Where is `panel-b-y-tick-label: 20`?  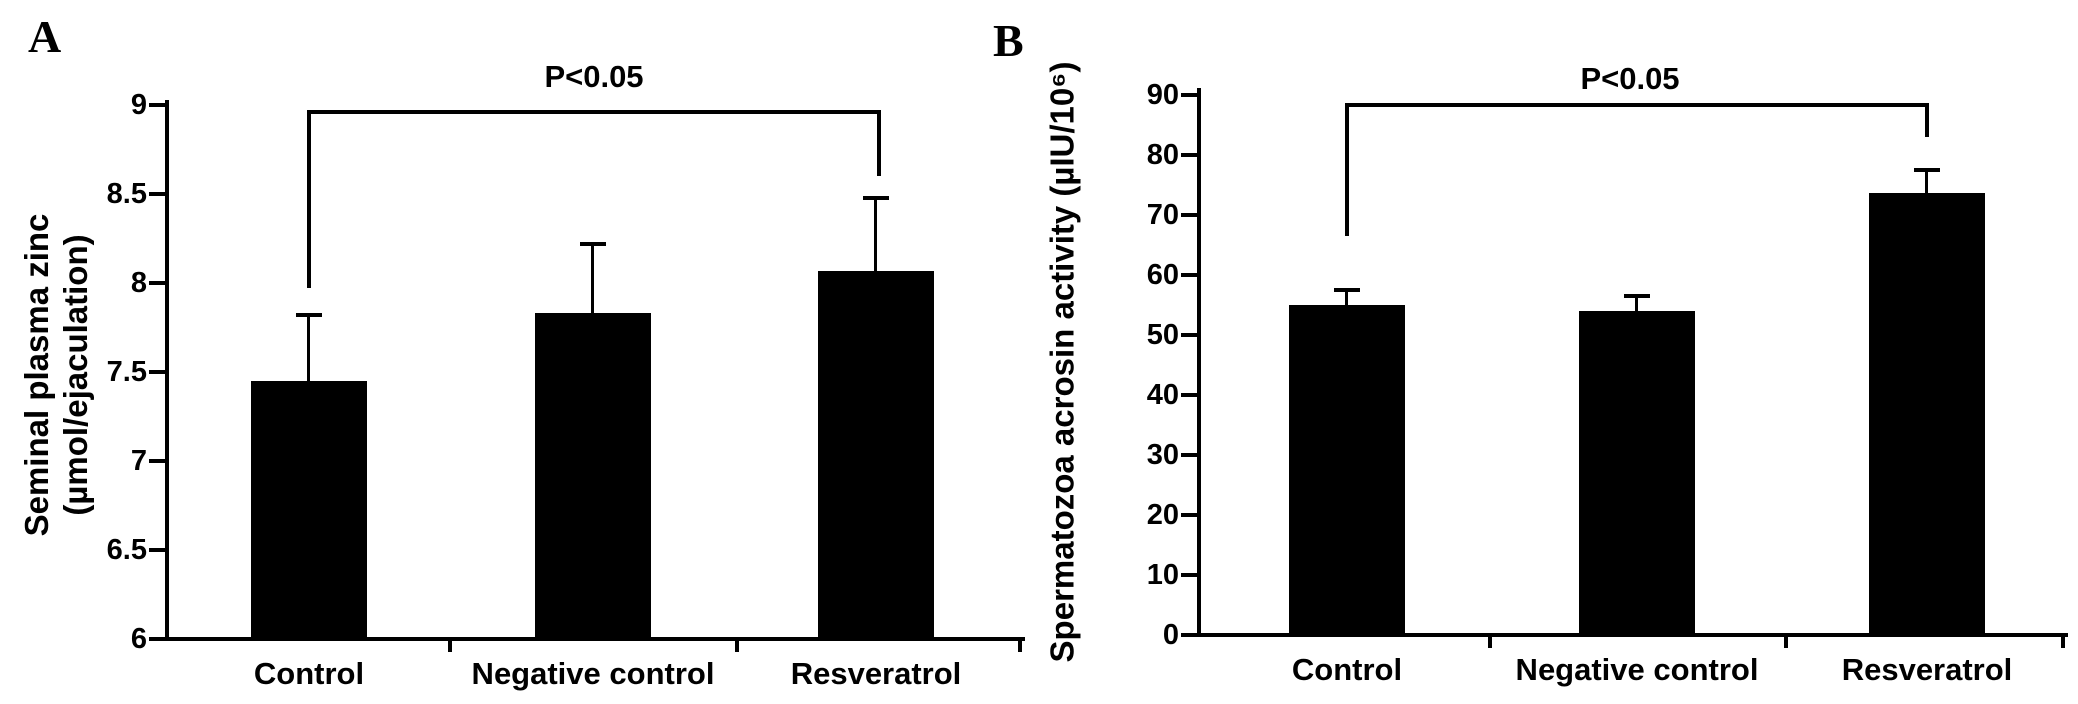 panel-b-y-tick-label: 20 is located at coordinates (1162, 515).